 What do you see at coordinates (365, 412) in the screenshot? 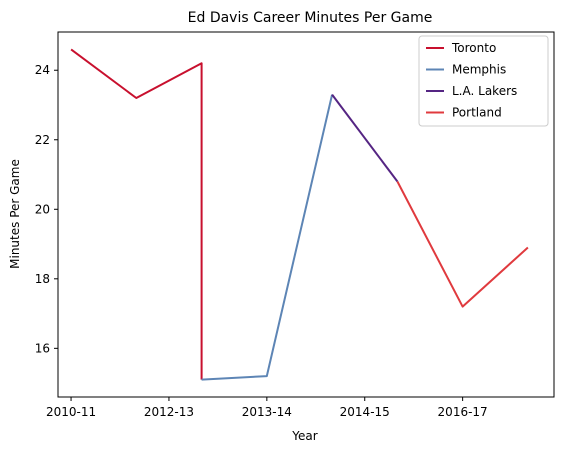
I see `x-tick-label: 2014-15` at bounding box center [365, 412].